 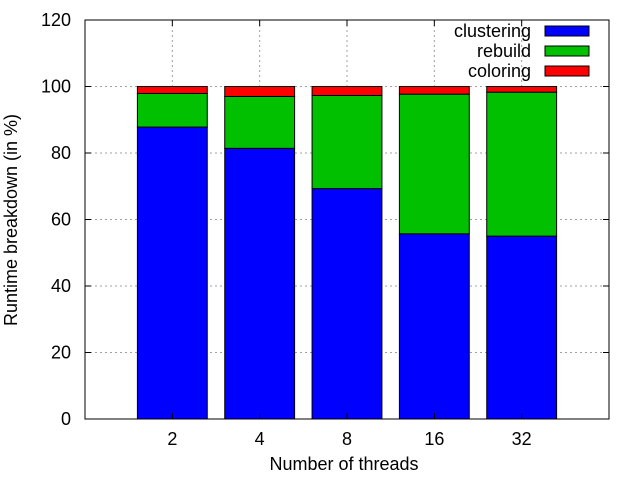 What do you see at coordinates (172, 439) in the screenshot?
I see `x-tick-label: 2` at bounding box center [172, 439].